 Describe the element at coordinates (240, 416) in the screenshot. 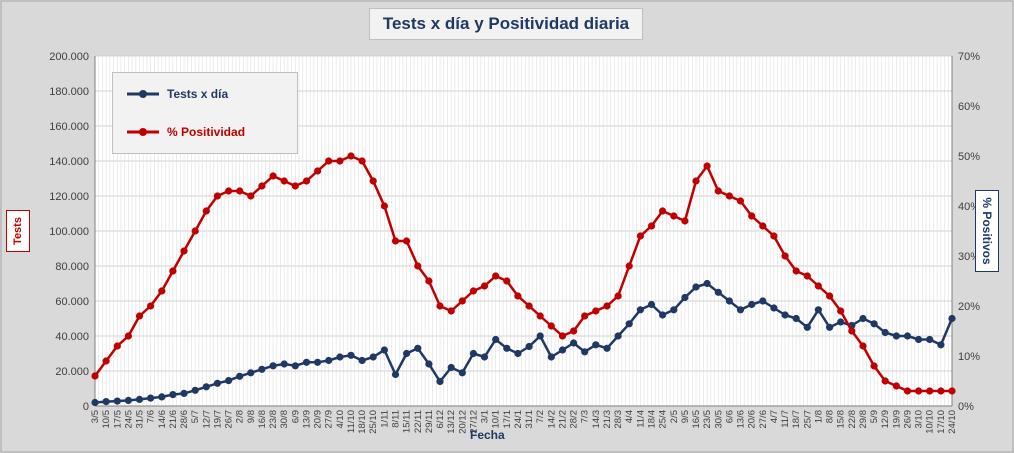

I see `x-tick-label: 2/8` at that location.